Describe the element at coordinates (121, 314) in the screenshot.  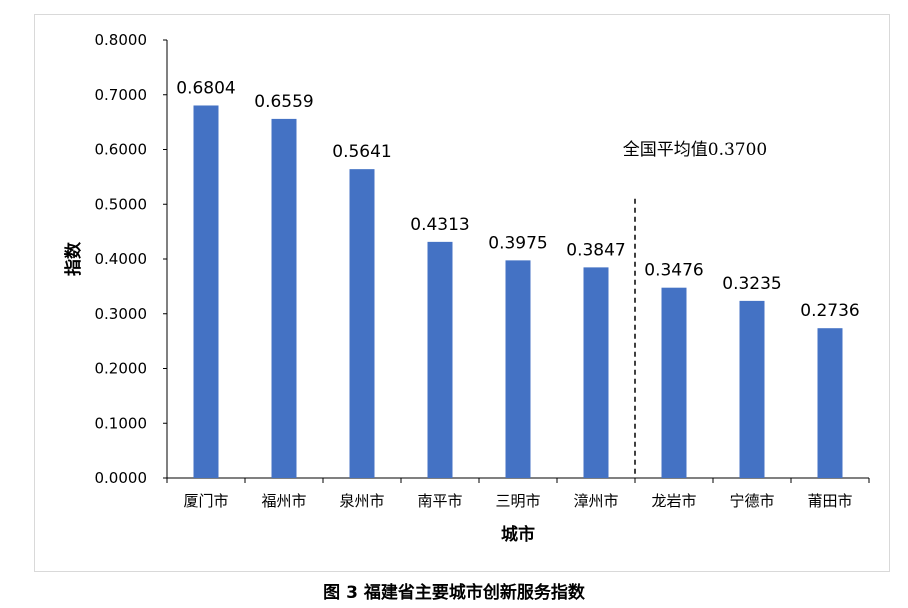
I see `y-tick-label: 0.3000` at that location.